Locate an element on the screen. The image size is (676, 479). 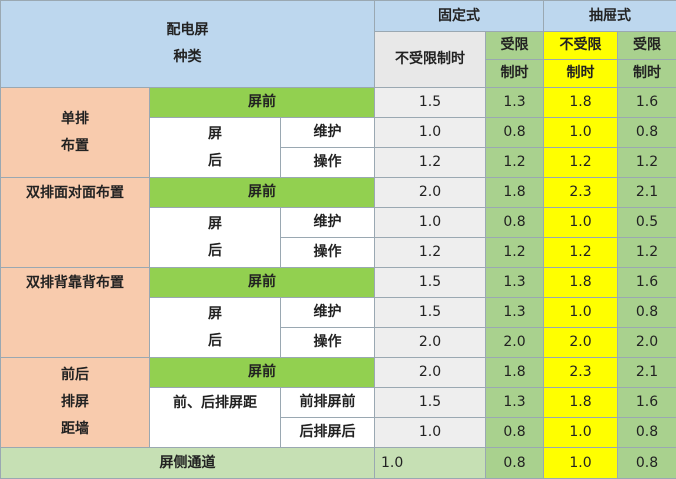
table-row: 屏侧通道 1.0 0.8 1.0 0.8 is located at coordinates (338, 463).